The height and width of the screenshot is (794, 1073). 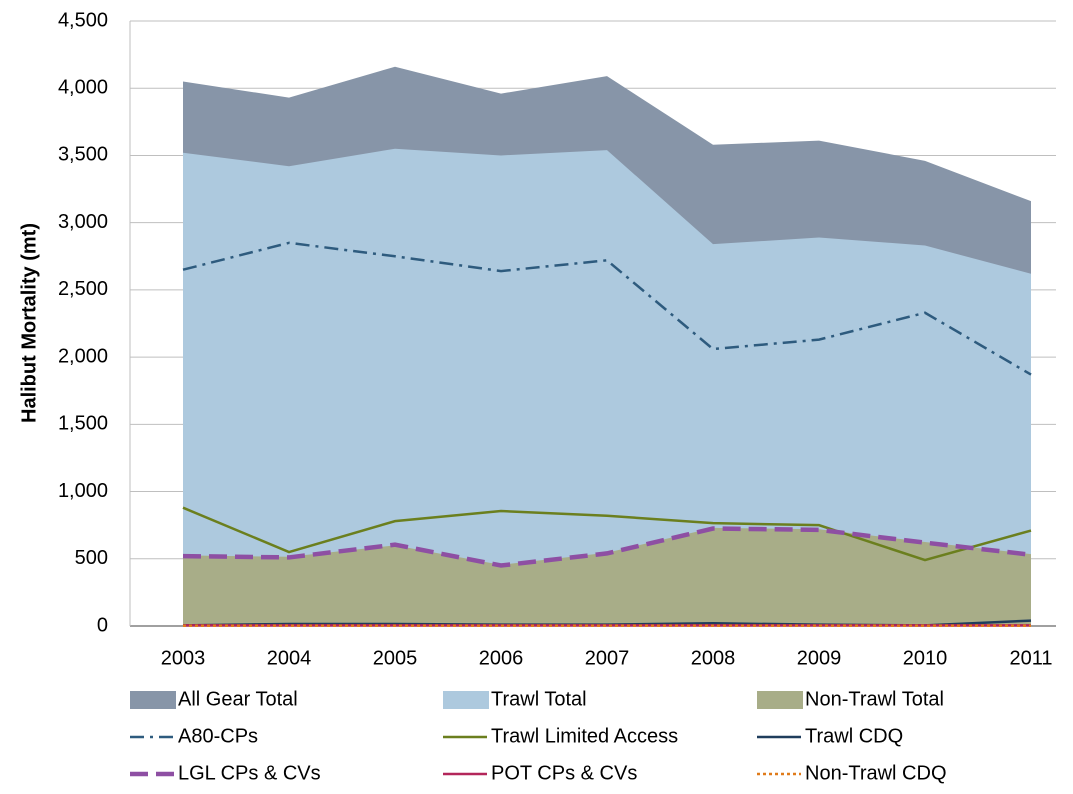 I want to click on legend-label: Trawl Limited Access, so click(x=584, y=736).